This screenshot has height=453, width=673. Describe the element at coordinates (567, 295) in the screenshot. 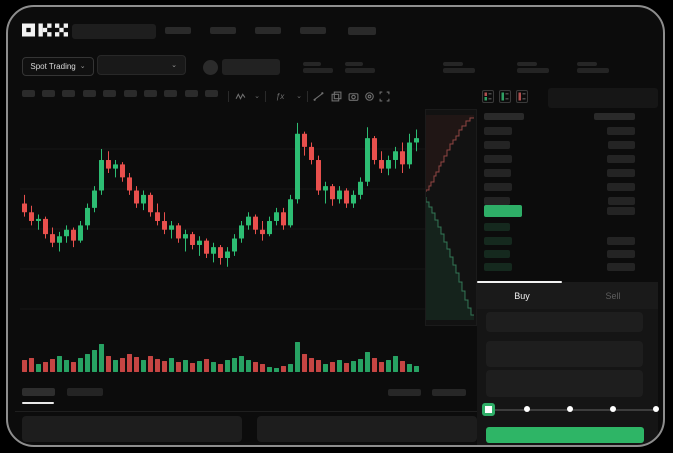

I see `order-form-tabbar: Buy Sell` at that location.